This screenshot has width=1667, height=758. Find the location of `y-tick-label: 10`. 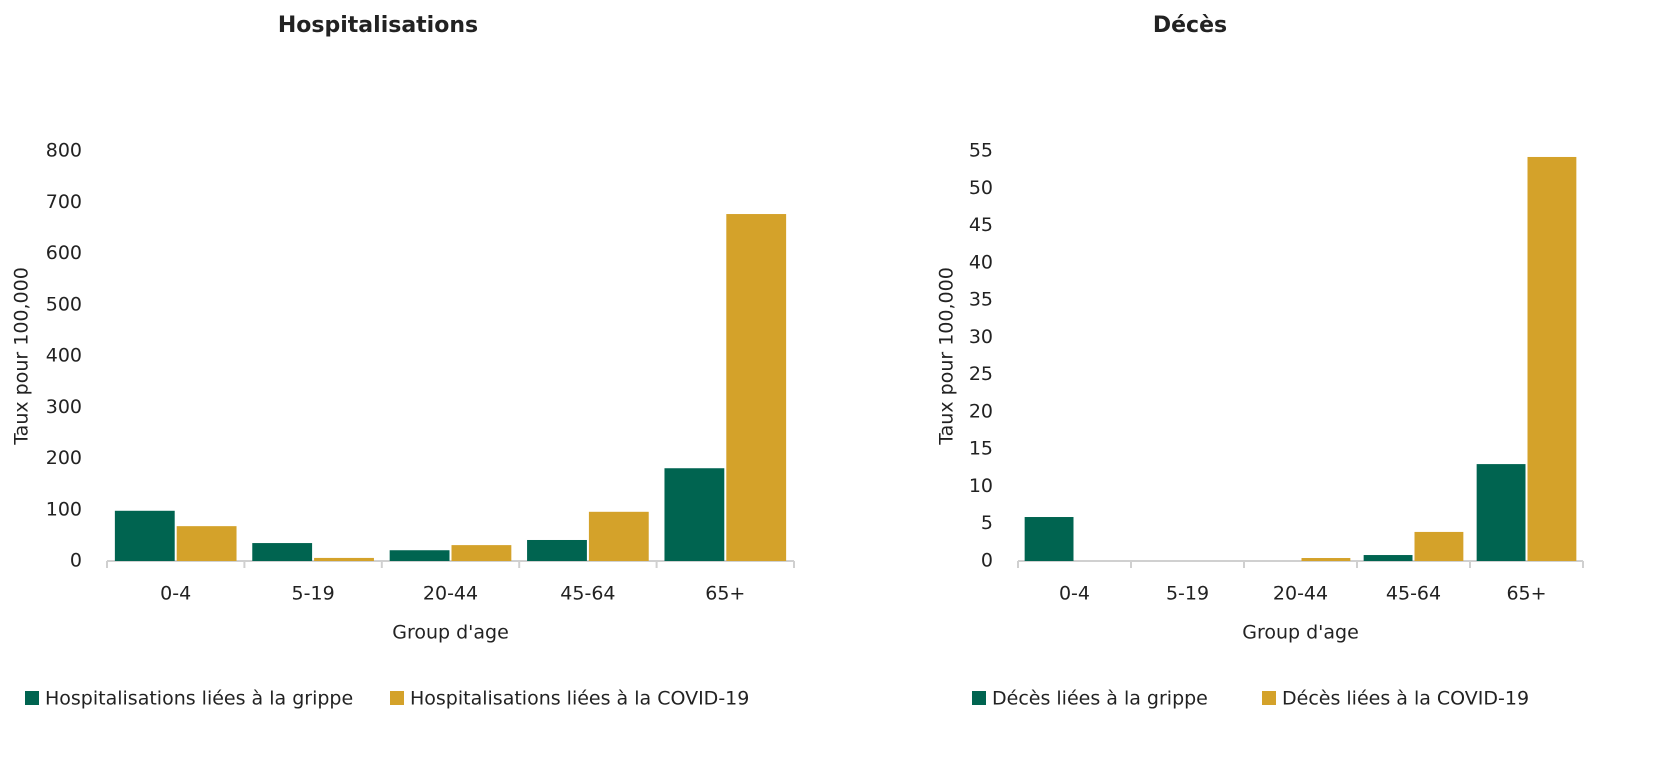

y-tick-label: 10 is located at coordinates (981, 486).